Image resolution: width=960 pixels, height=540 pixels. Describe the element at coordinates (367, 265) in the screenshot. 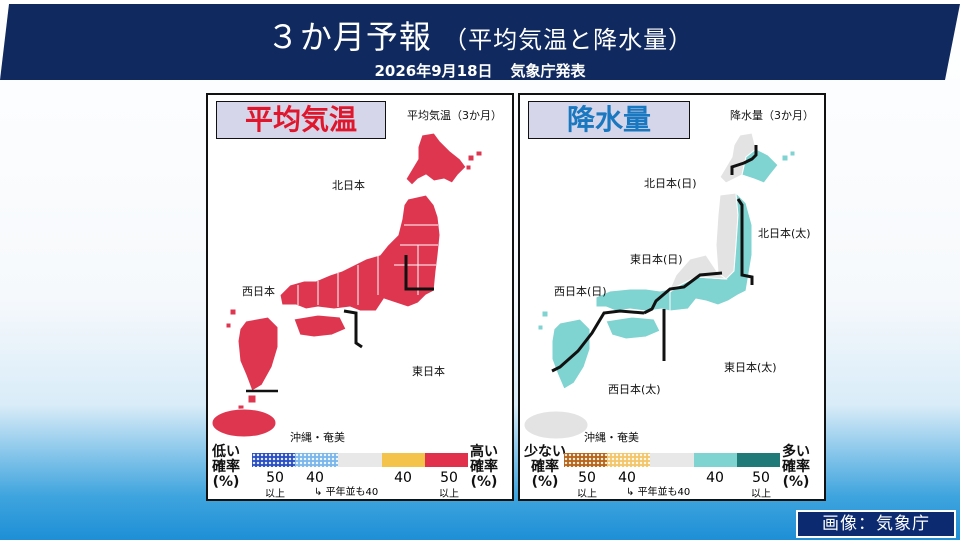

I see `honshu-lines` at that location.